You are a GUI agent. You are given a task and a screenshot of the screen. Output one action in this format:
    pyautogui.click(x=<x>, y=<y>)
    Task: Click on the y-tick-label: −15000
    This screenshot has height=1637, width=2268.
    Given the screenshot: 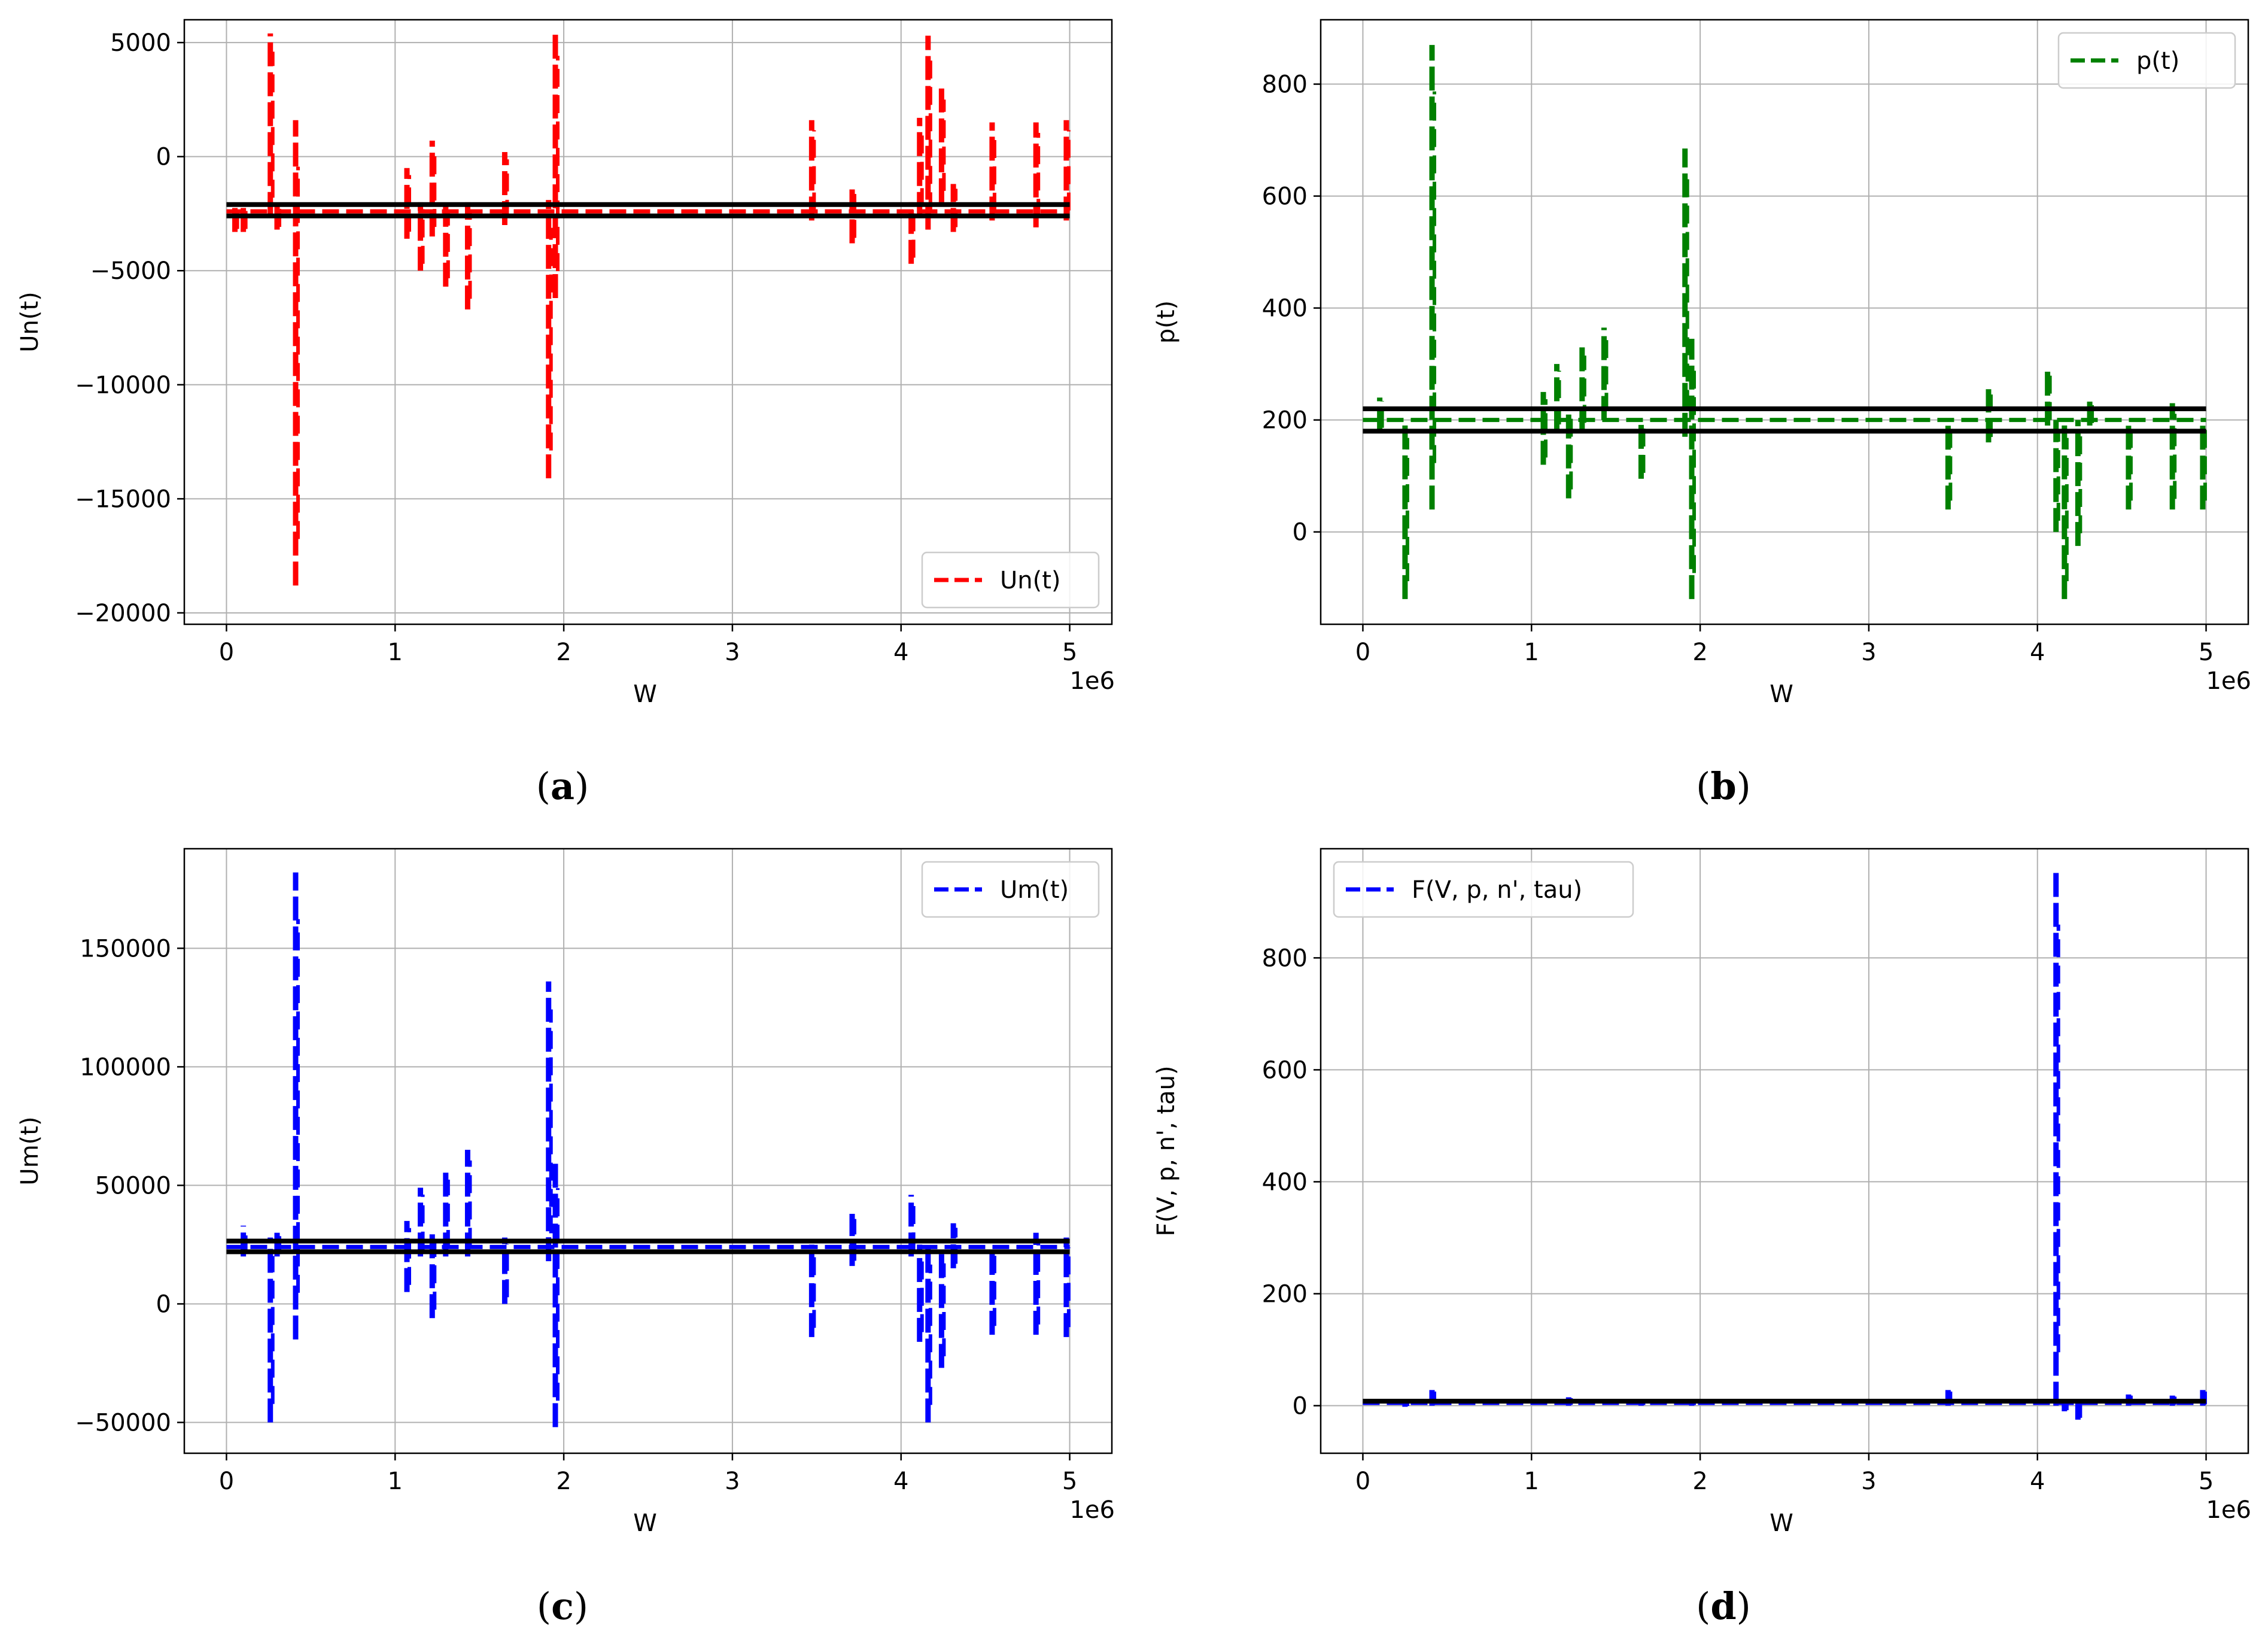 What is the action you would take?
    pyautogui.click(x=123, y=499)
    